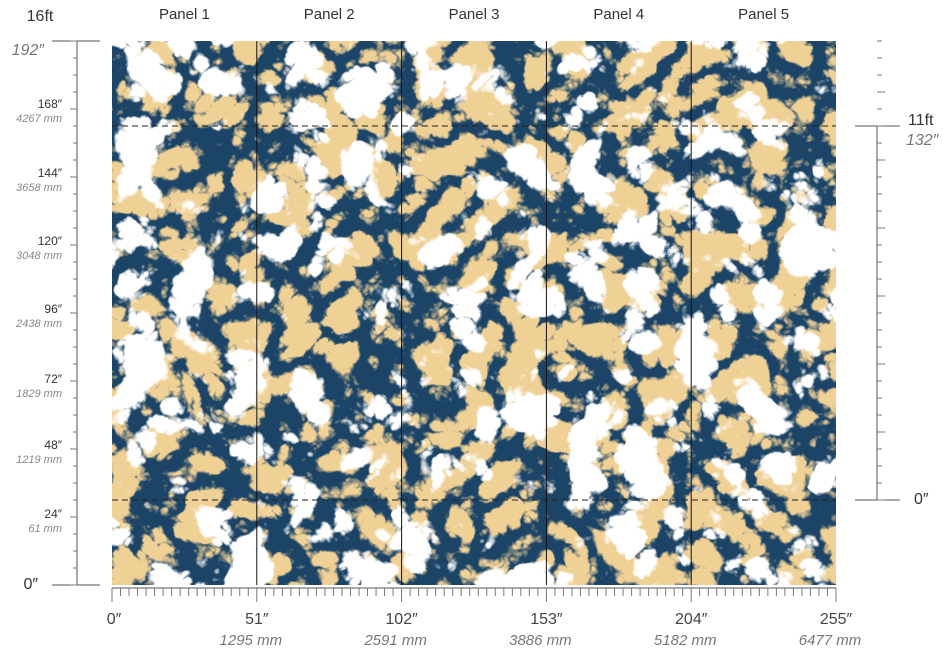 Image resolution: width=943 pixels, height=659 pixels. Describe the element at coordinates (50, 104) in the screenshot. I see `height-inches: 168″` at that location.